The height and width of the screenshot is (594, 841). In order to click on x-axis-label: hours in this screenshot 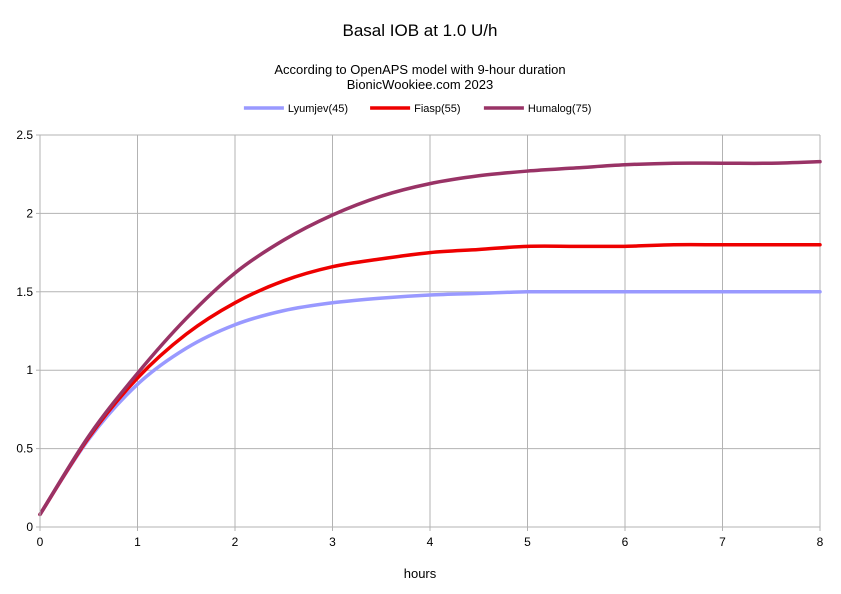, I will do `click(420, 573)`.